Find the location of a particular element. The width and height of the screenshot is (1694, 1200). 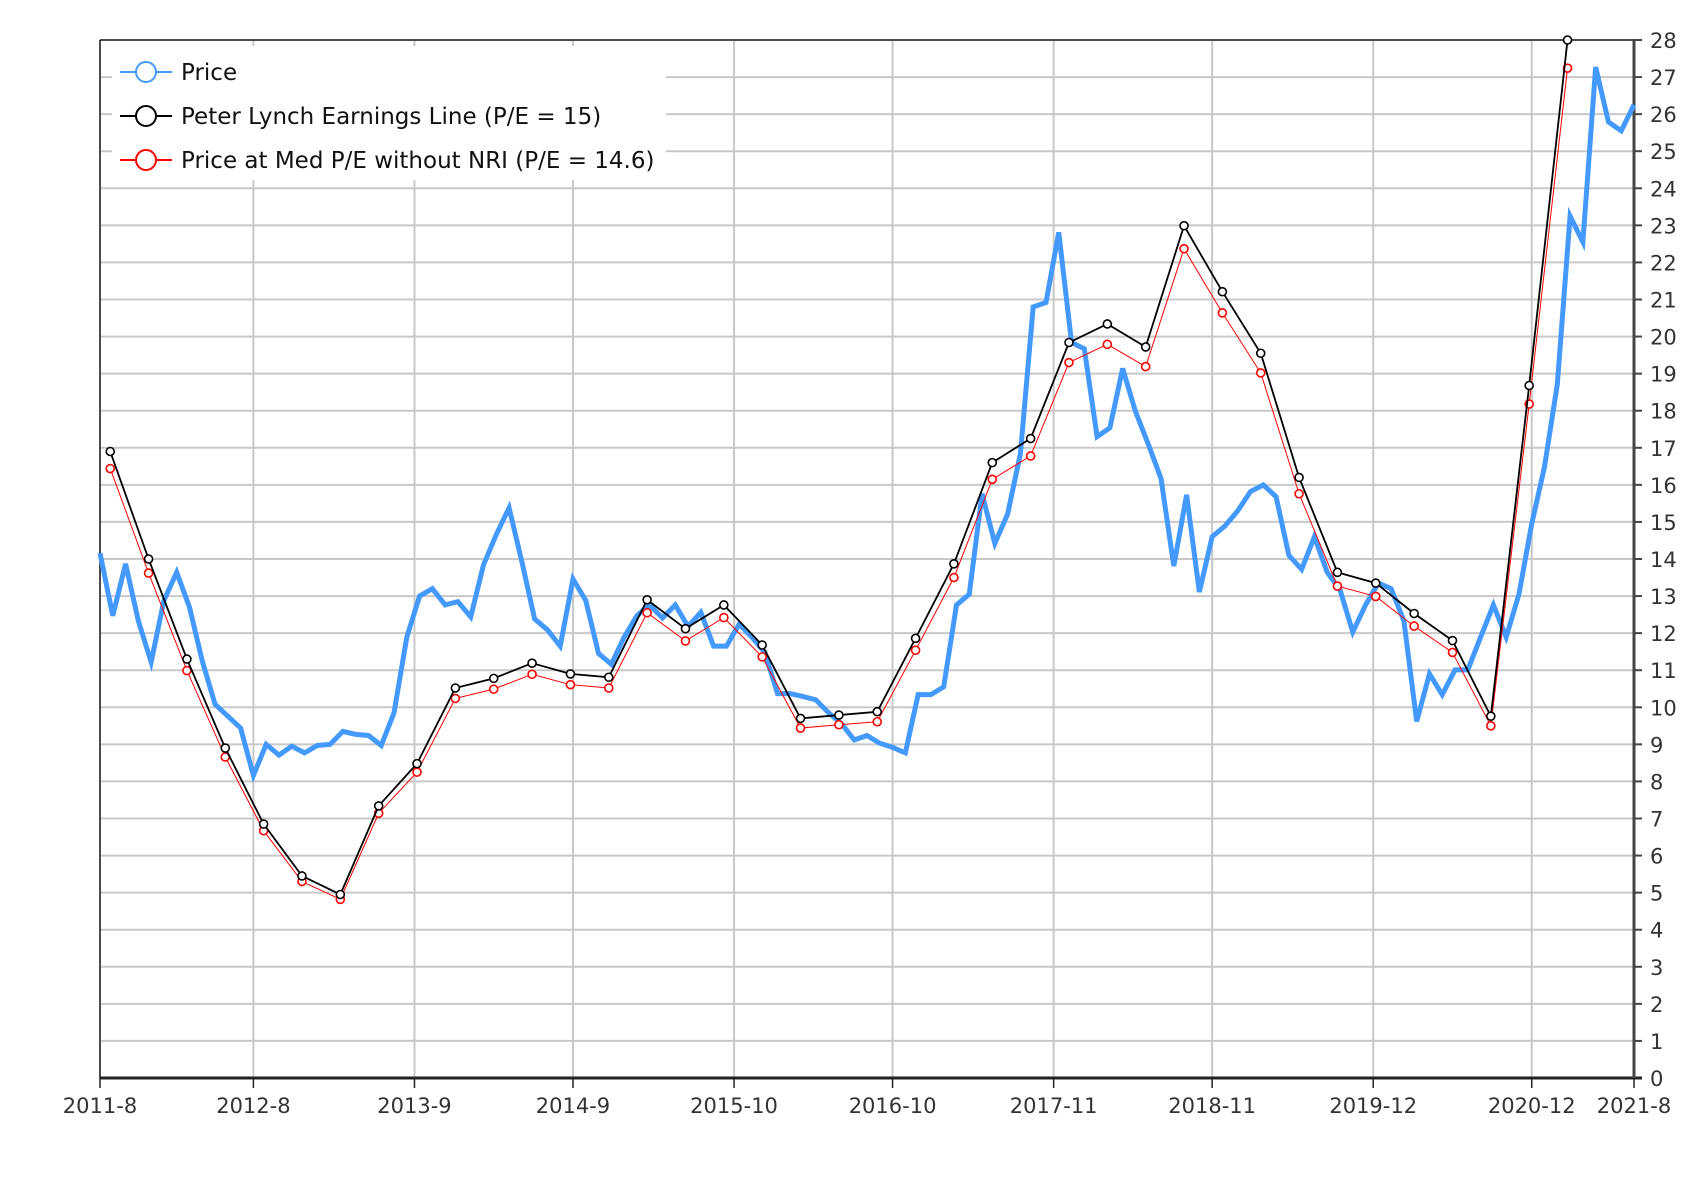

y-tick-label: 10 is located at coordinates (1663, 708).